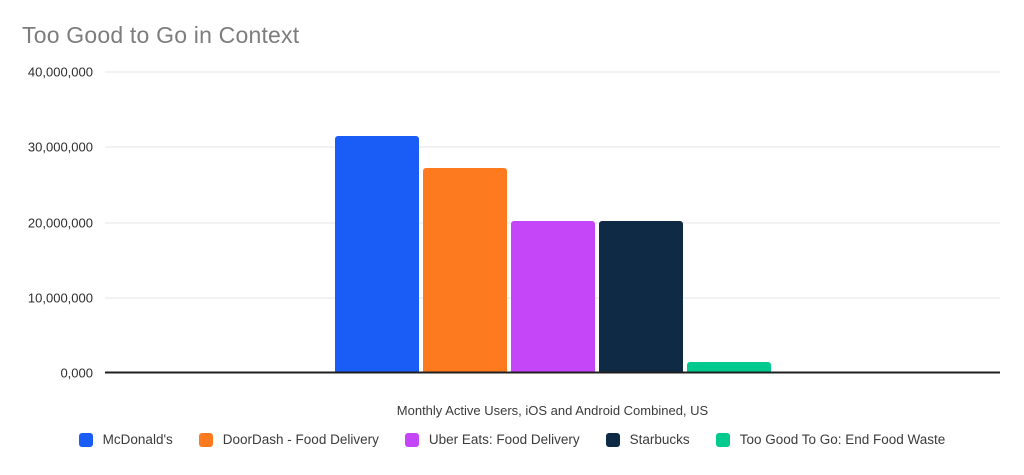 The height and width of the screenshot is (475, 1024). What do you see at coordinates (552, 297) in the screenshot?
I see `bar-uber-eats-food-delivery` at bounding box center [552, 297].